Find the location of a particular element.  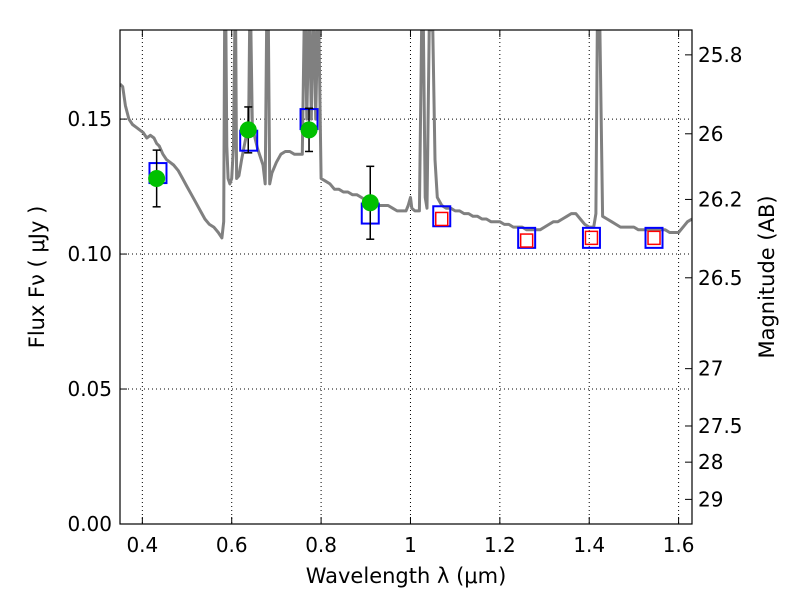

x-tick-label: 0.6 is located at coordinates (232, 545).